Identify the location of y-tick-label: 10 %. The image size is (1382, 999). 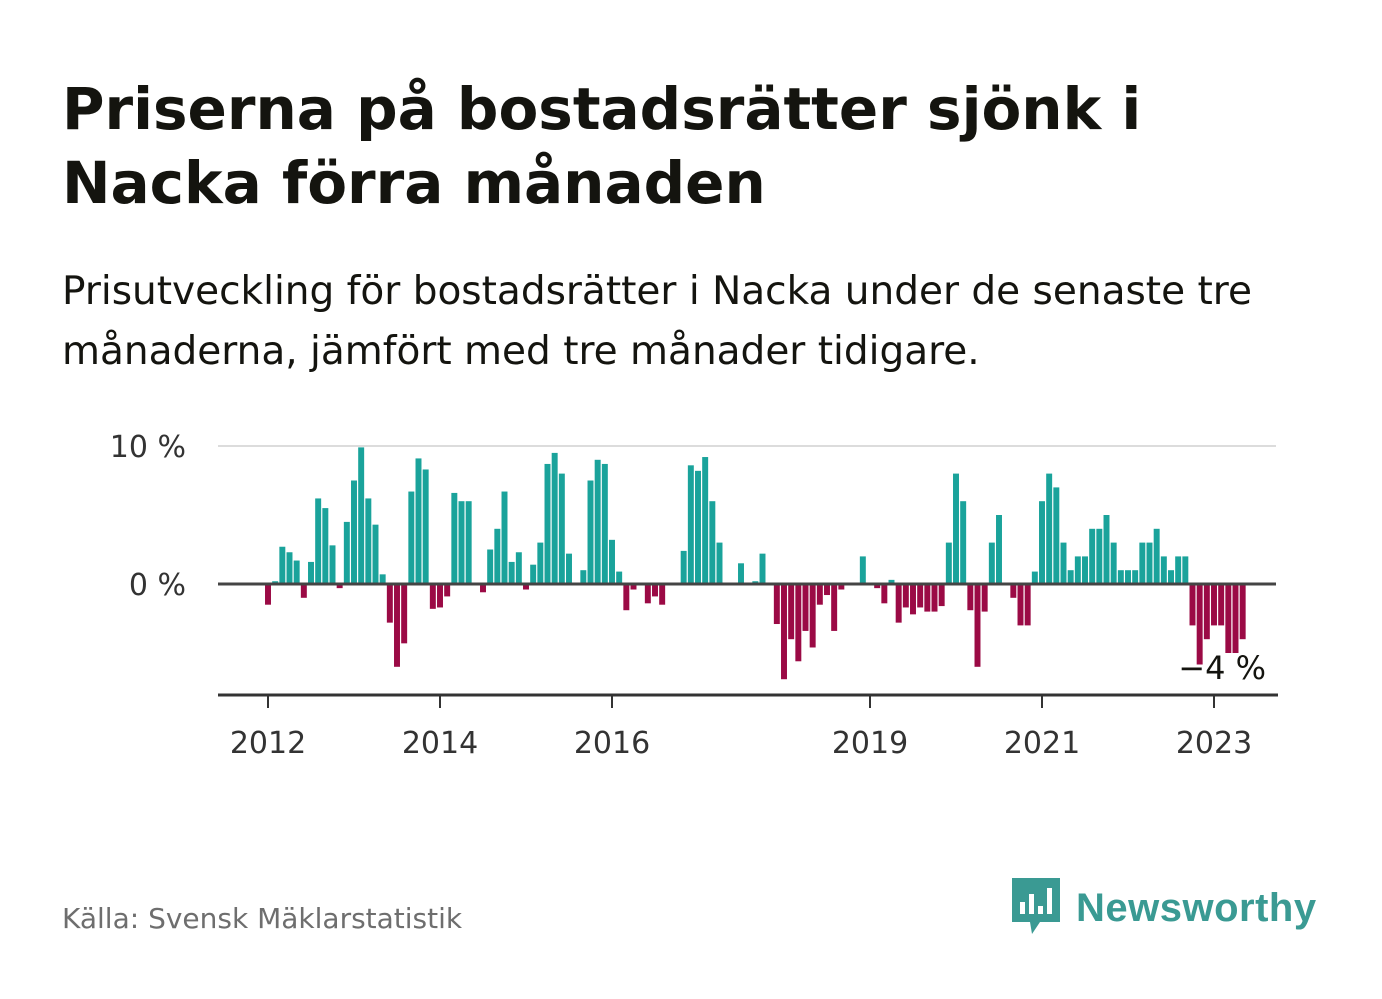
(148, 447).